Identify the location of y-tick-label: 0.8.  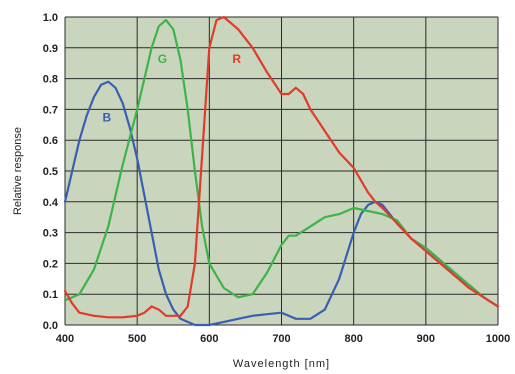
(50, 80).